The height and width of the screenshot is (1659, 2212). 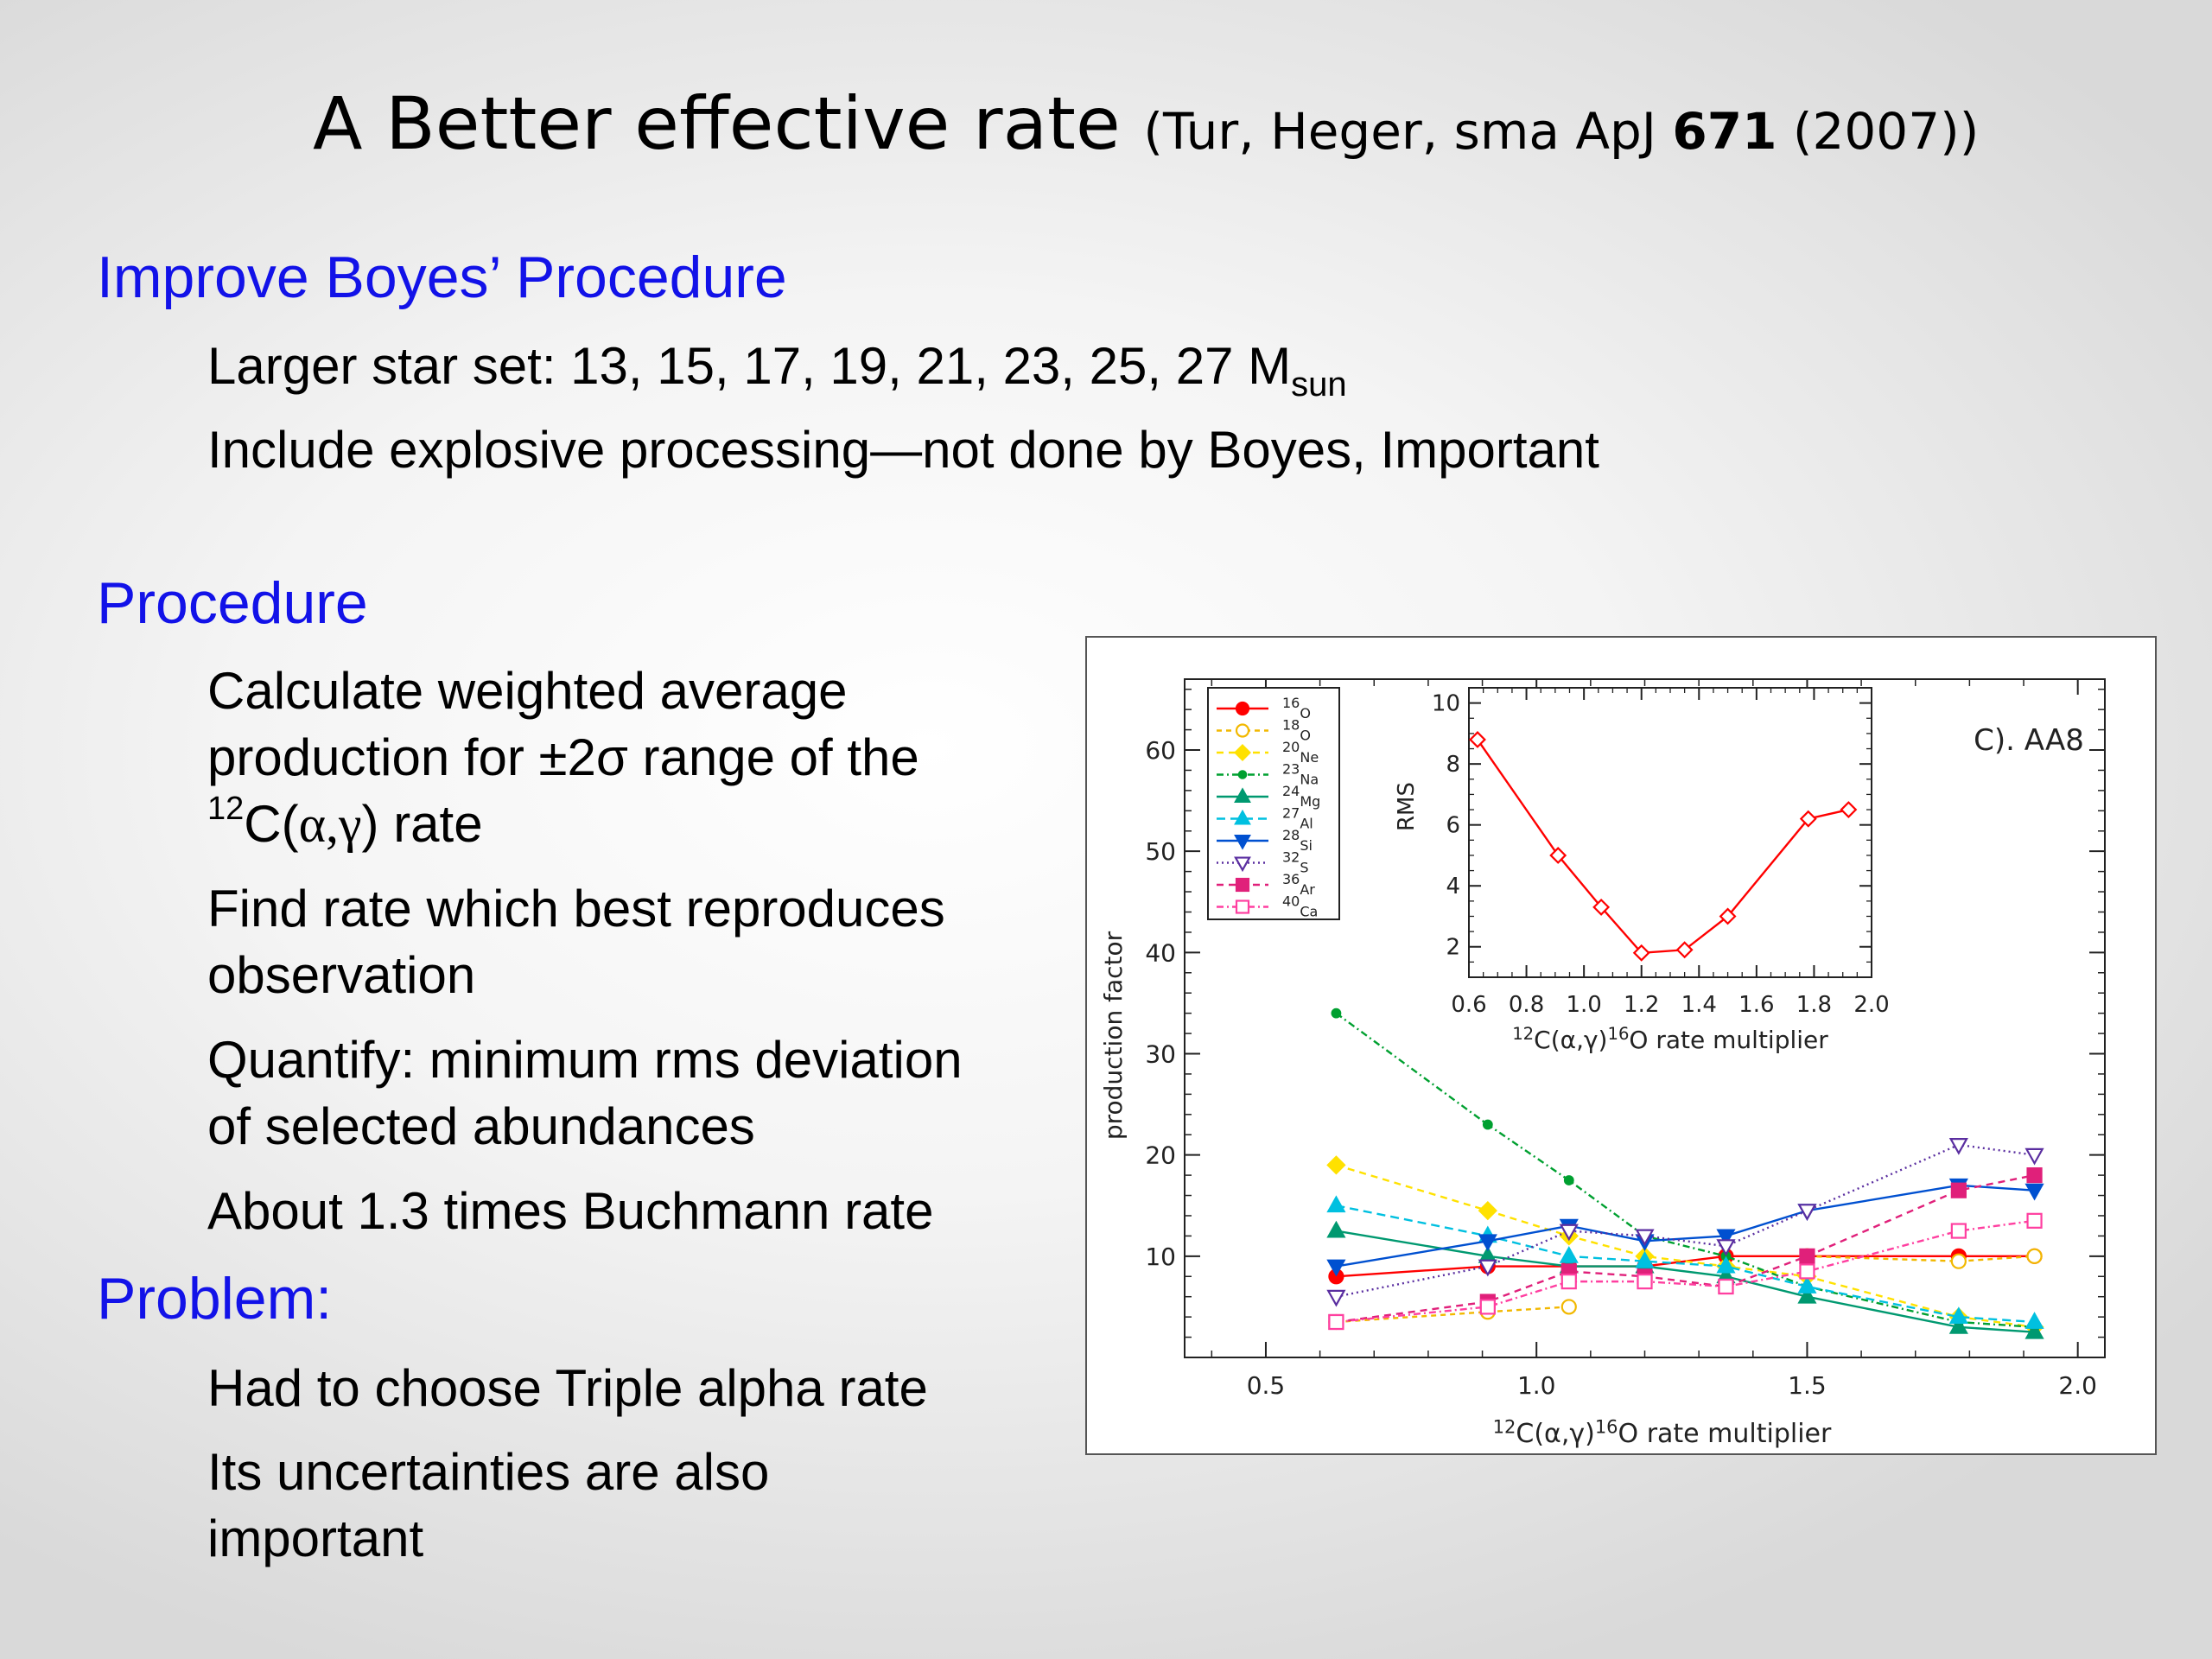 I want to click on legend-mass-number: 36, so click(x=1291, y=879).